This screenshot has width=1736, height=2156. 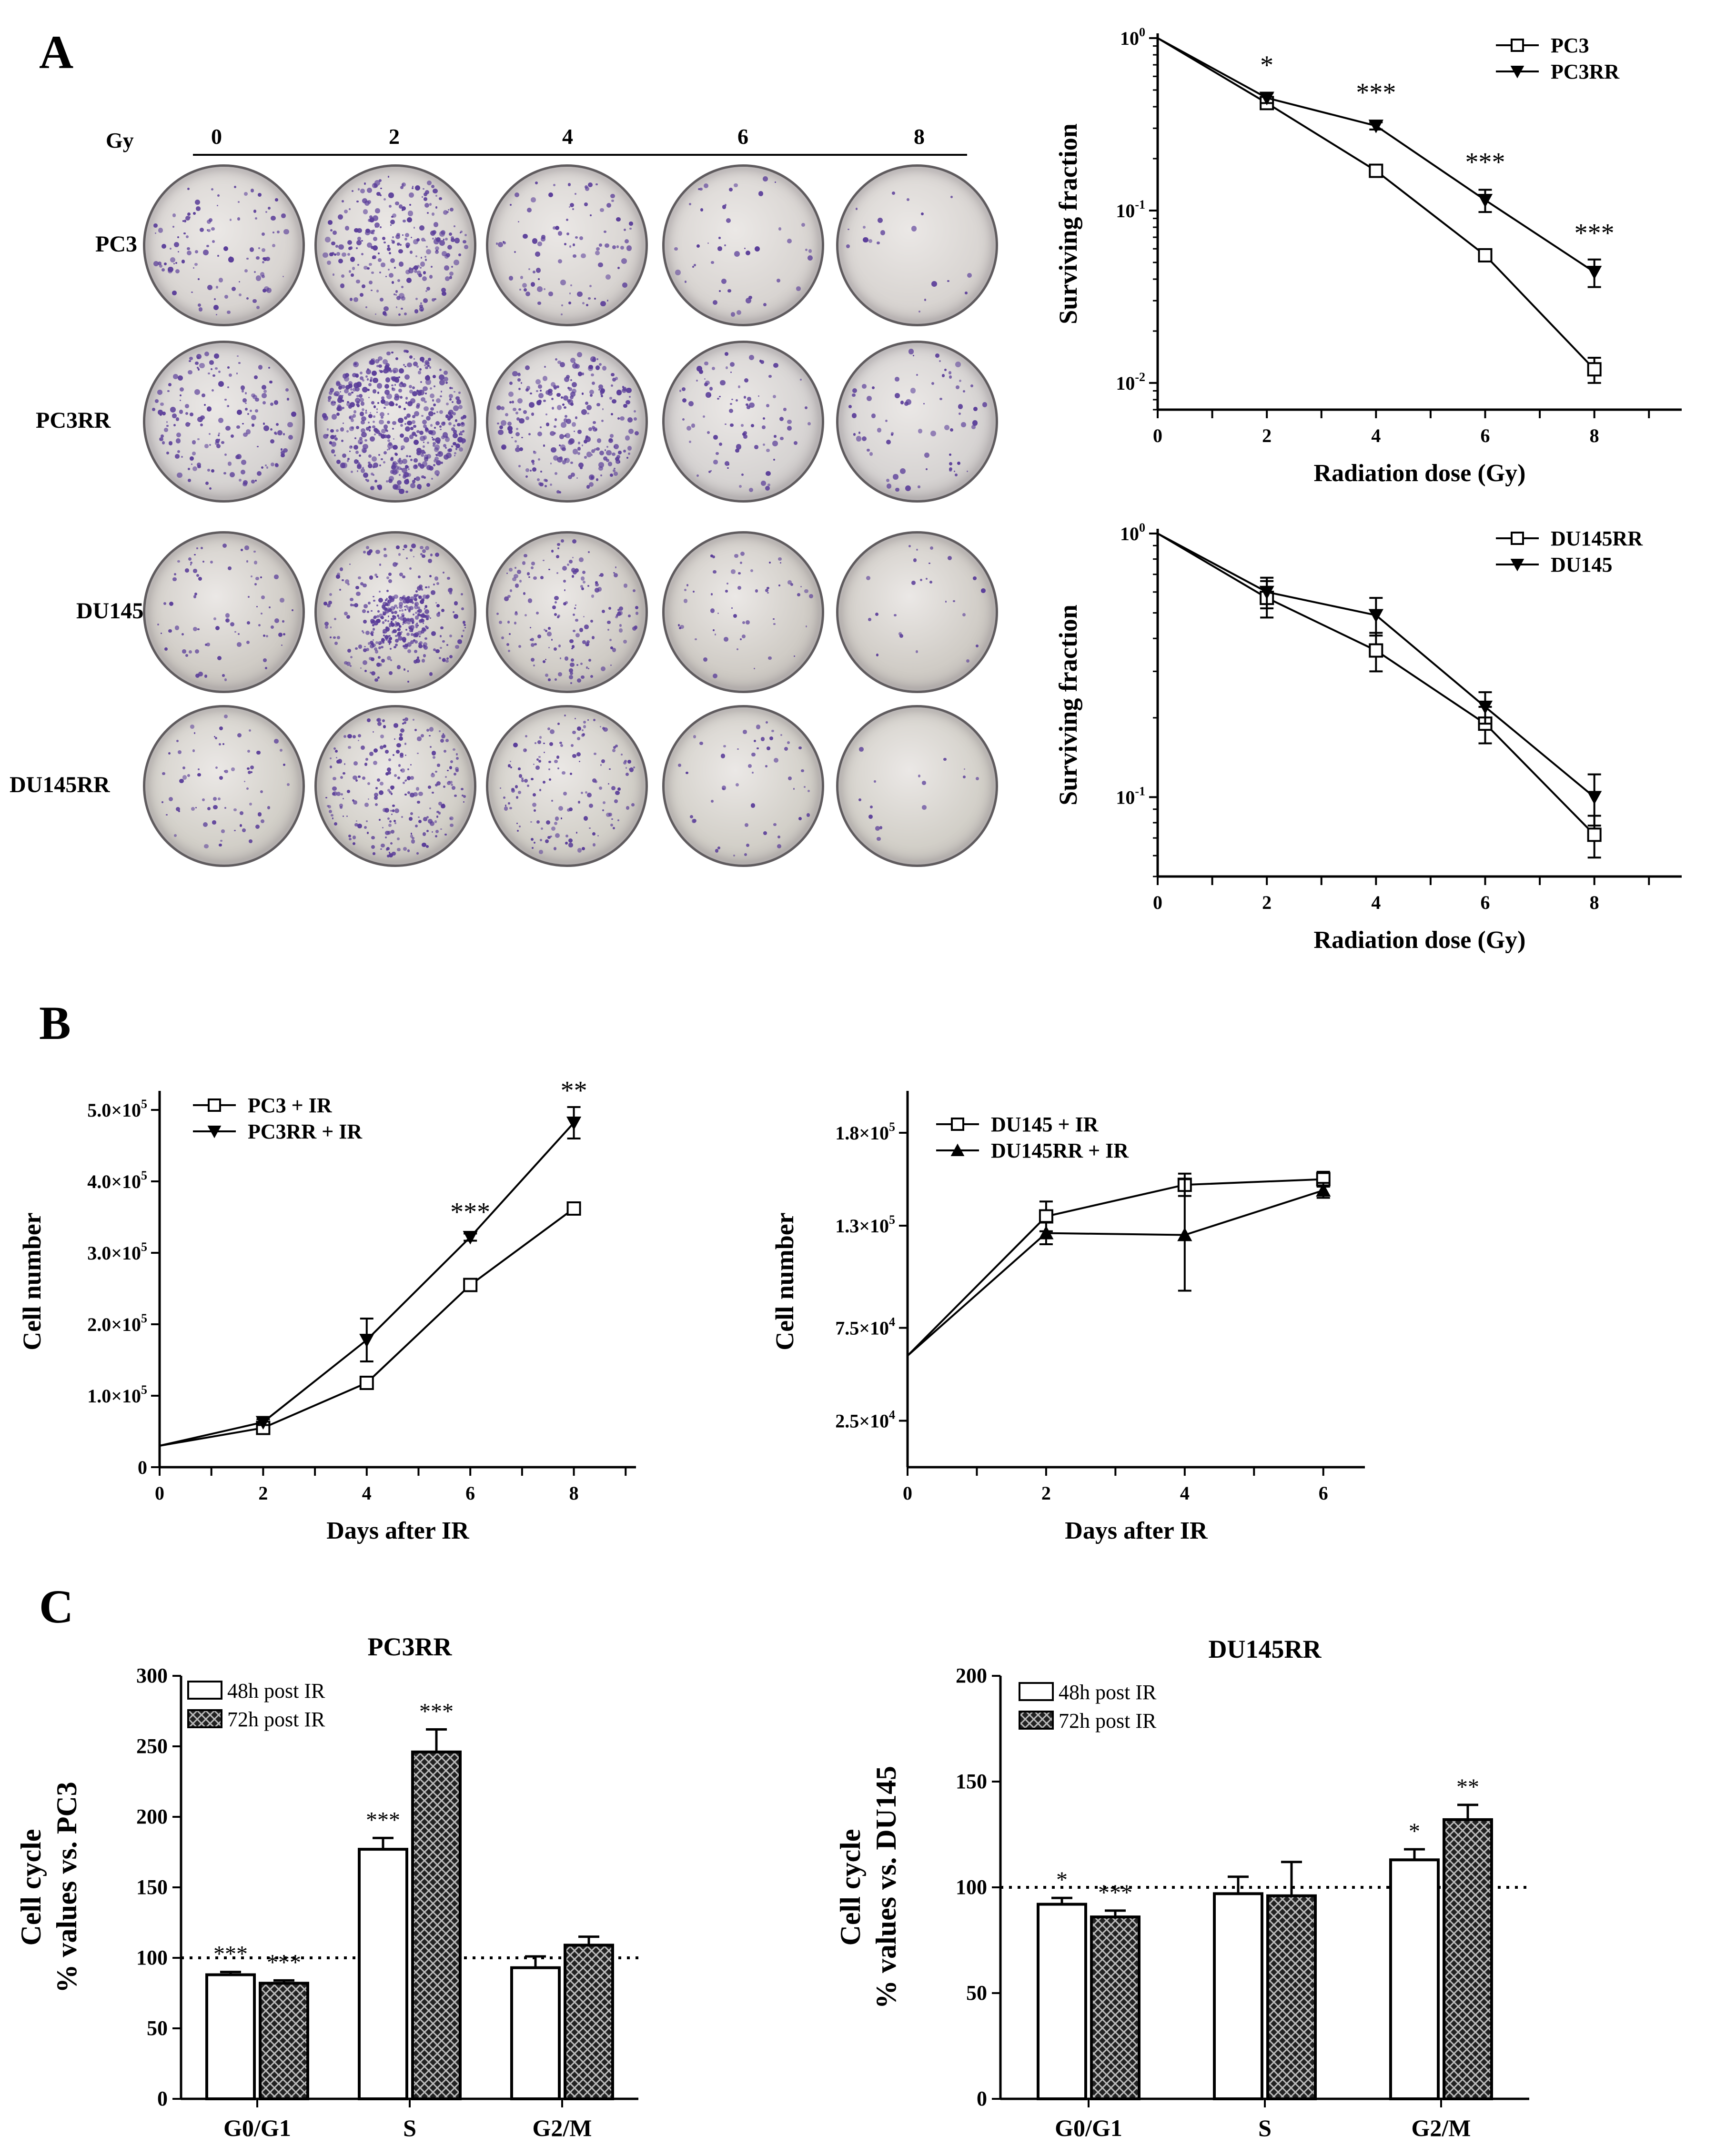 What do you see at coordinates (398, 1530) in the screenshot?
I see `x-axis-title: Days after IR` at bounding box center [398, 1530].